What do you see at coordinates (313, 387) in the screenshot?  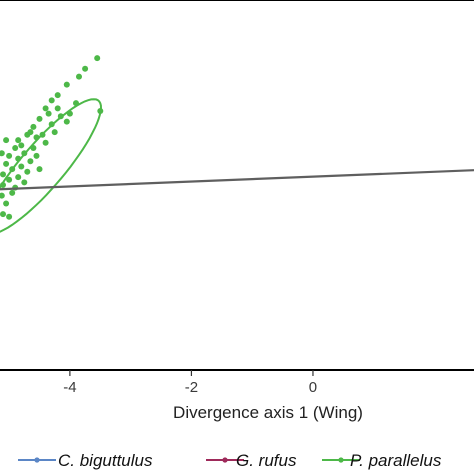 I see `x-tick-label: 0` at bounding box center [313, 387].